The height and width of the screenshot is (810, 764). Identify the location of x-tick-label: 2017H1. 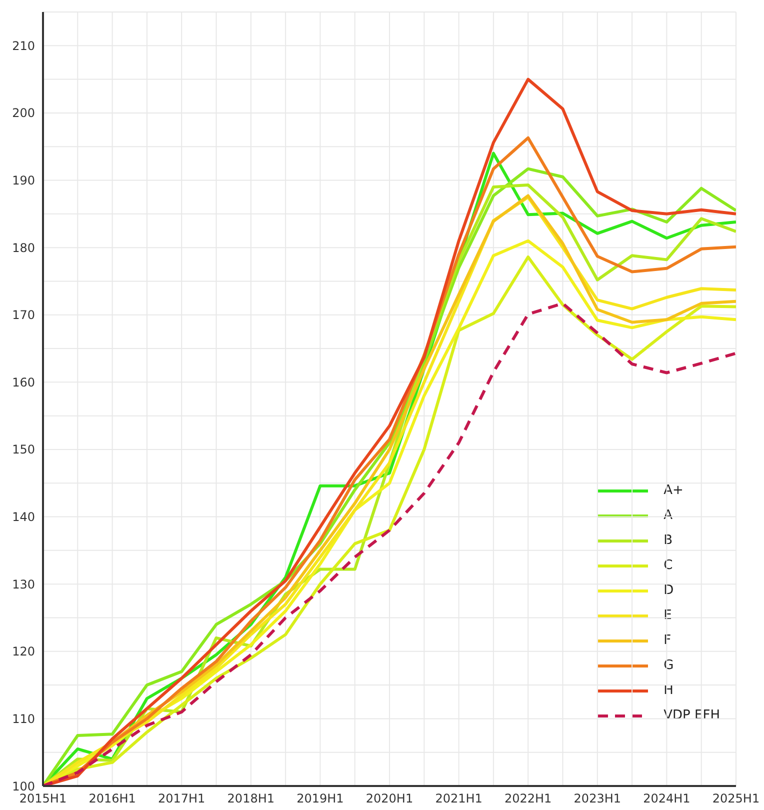
(182, 799).